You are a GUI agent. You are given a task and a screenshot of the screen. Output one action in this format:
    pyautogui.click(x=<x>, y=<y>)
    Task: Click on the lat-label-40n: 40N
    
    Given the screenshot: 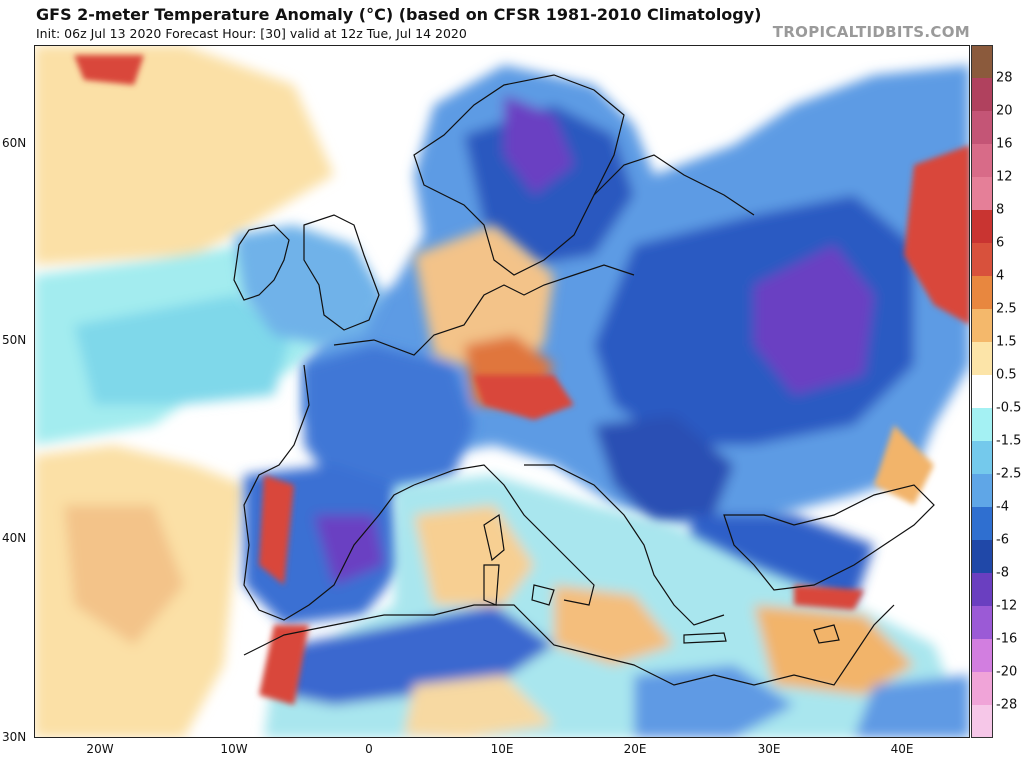 What is the action you would take?
    pyautogui.click(x=14, y=538)
    